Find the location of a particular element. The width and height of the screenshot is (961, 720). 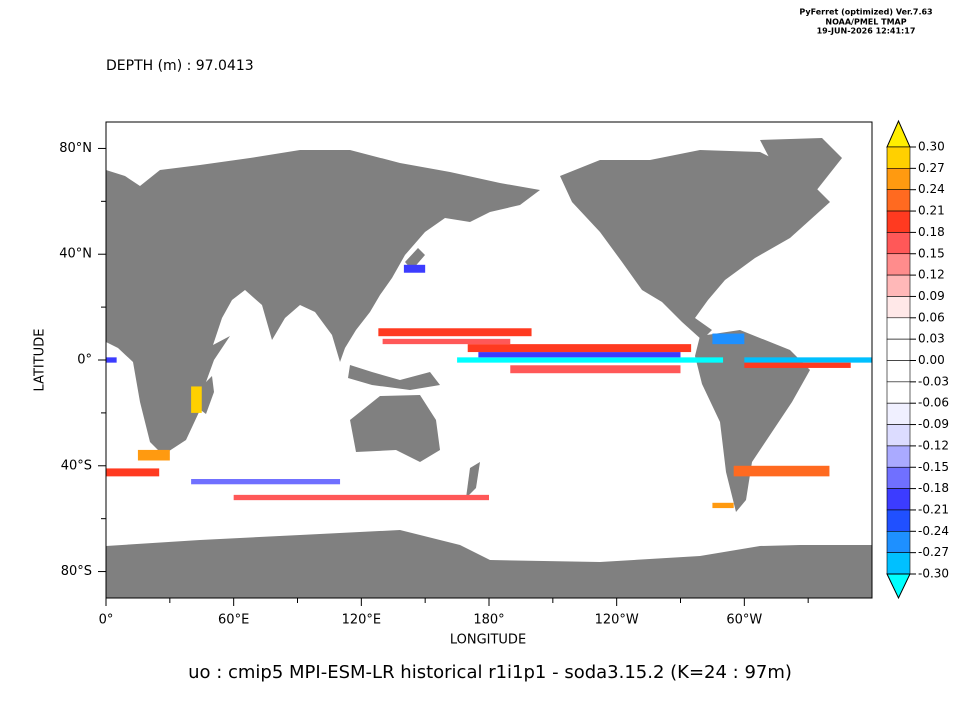

colorbar-label: -0.18 is located at coordinates (933, 488).